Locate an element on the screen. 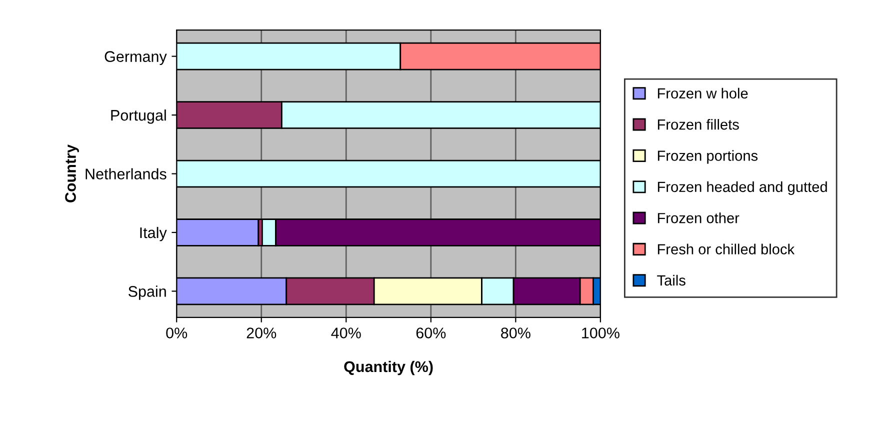 Image resolution: width=883 pixels, height=429 pixels. y-axis-title: Country is located at coordinates (72, 173).